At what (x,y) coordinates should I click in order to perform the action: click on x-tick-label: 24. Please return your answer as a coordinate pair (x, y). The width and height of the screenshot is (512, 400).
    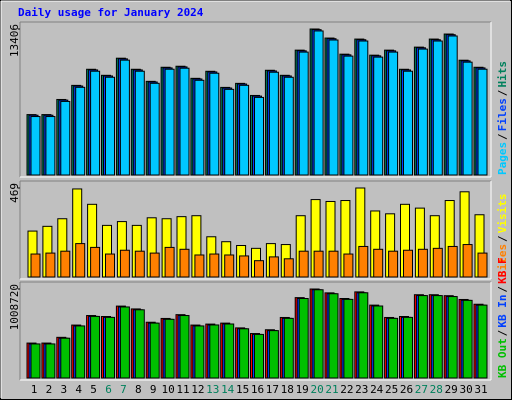
    Looking at the image, I should click on (377, 389).